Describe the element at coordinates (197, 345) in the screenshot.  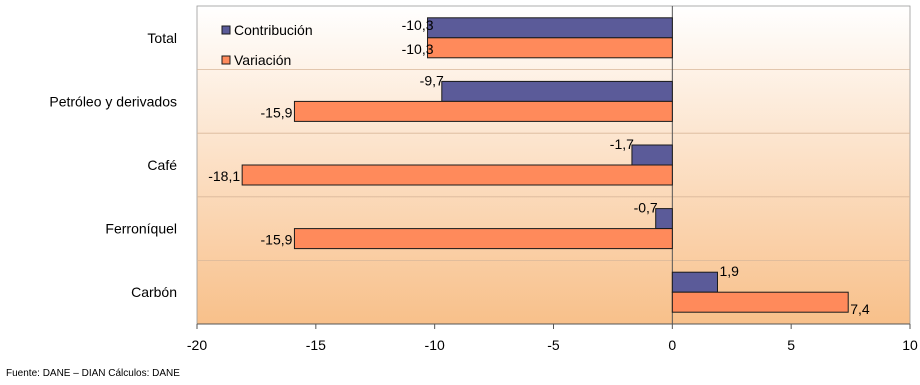
I see `x-tick-label: -20` at that location.